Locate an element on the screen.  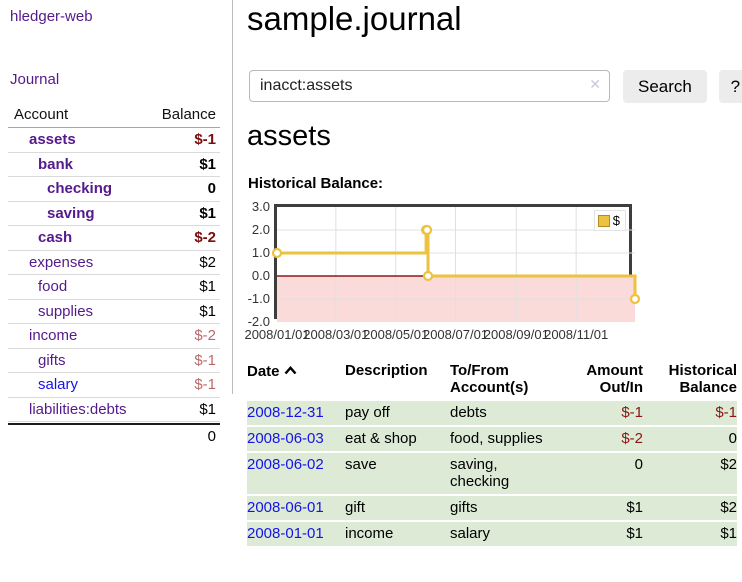
transaction-accounts: food, supplies is located at coordinates (496, 438).